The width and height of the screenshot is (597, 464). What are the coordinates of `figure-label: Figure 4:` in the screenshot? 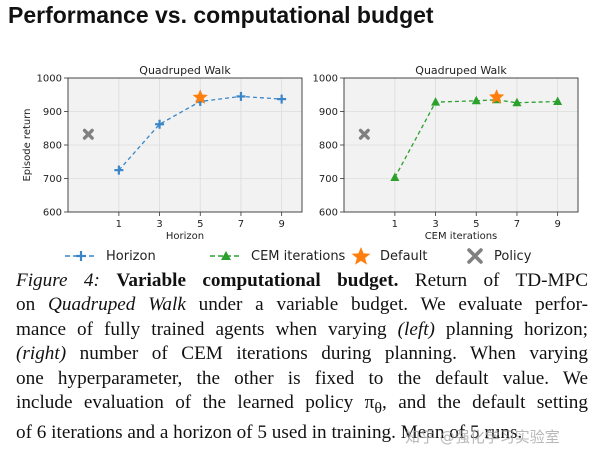 It's located at (58, 280).